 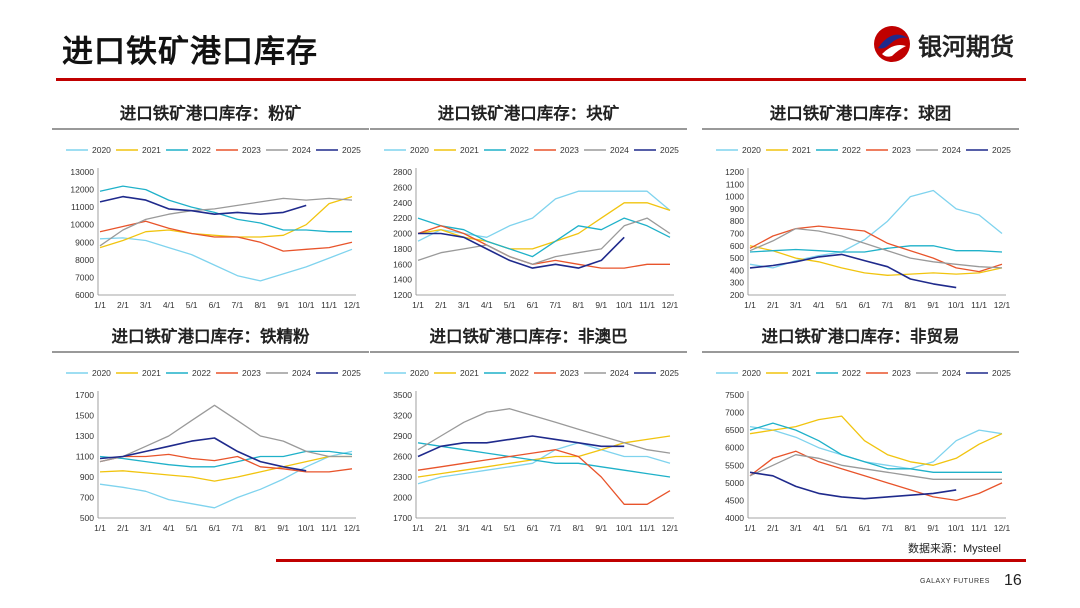 What do you see at coordinates (601, 528) in the screenshot?
I see `x-tick-label: 9/1` at bounding box center [601, 528].